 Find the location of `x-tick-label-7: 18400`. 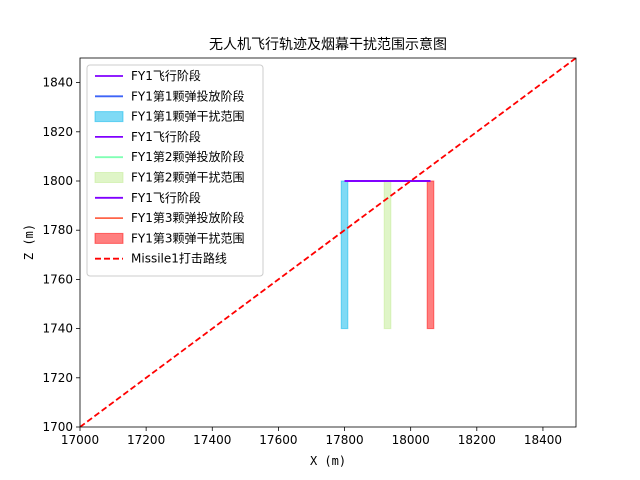

x-tick-label-7: 18400 is located at coordinates (543, 440).